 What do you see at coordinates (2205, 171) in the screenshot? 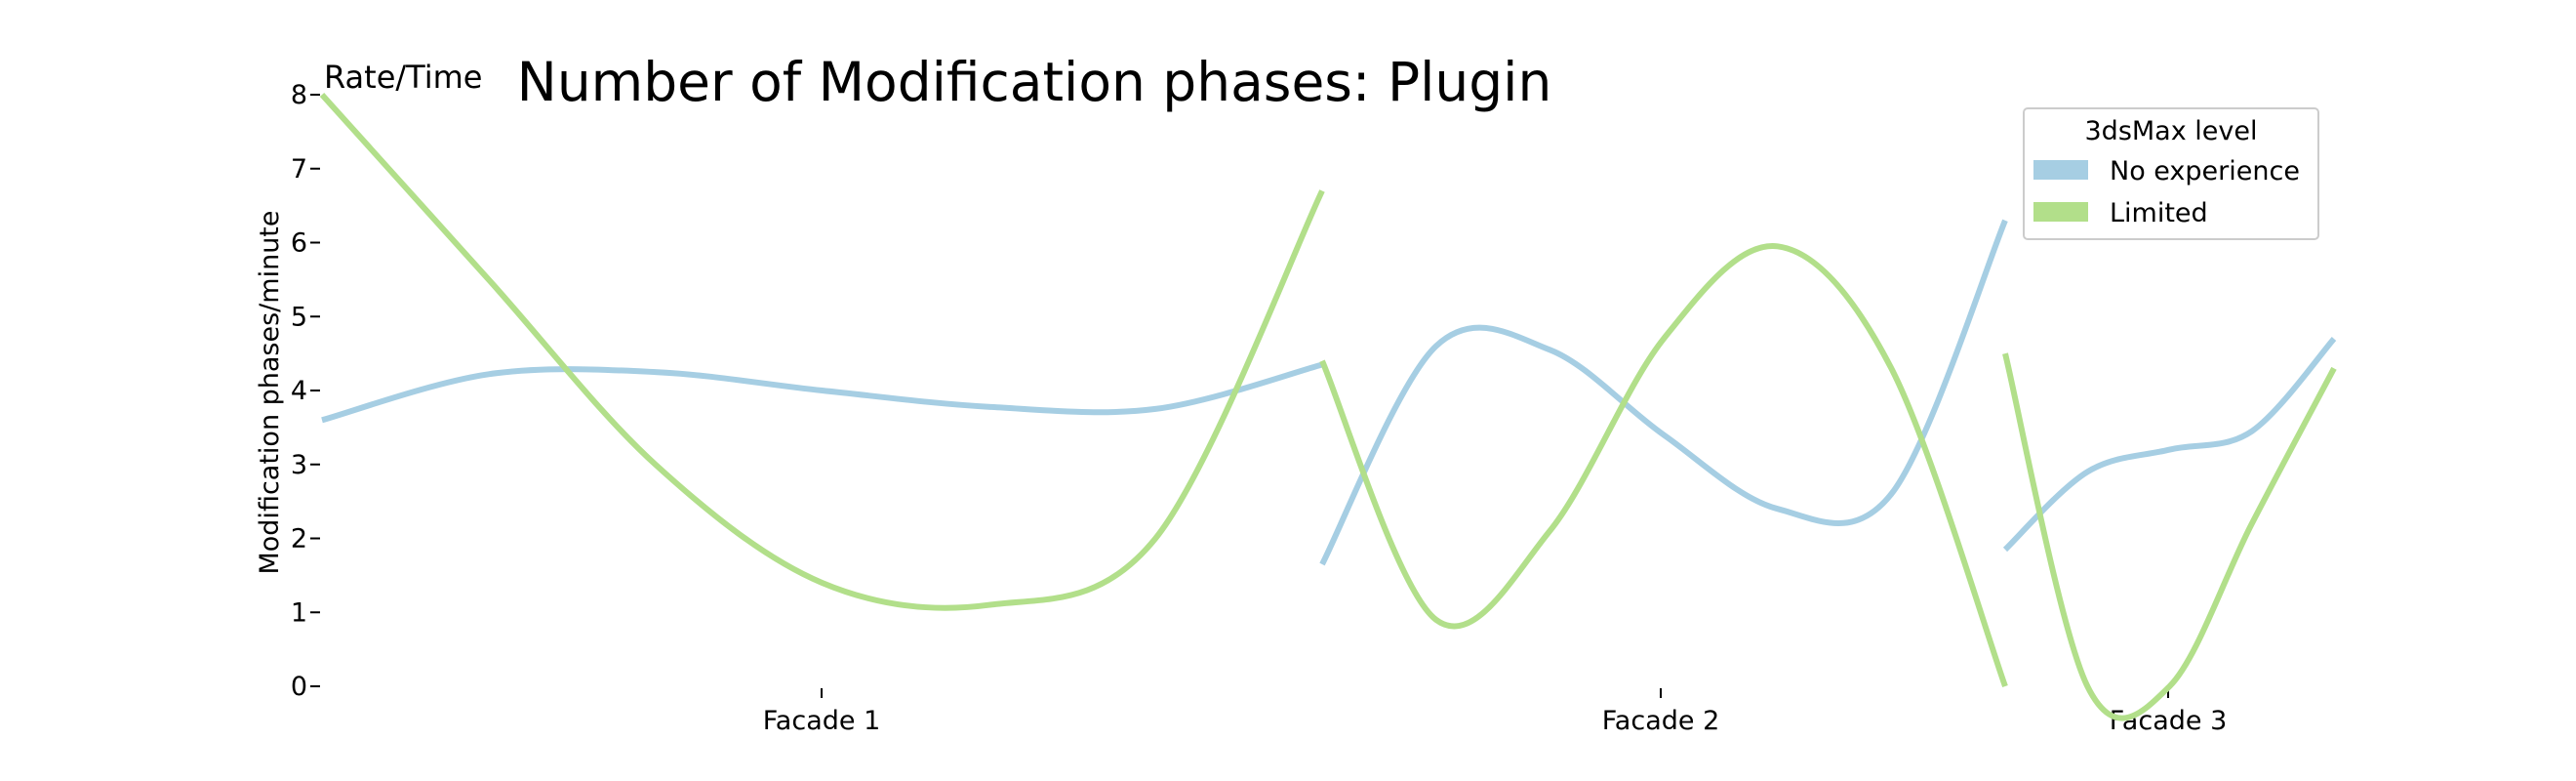
I see `legend-label-no-experience: No experience` at bounding box center [2205, 171].